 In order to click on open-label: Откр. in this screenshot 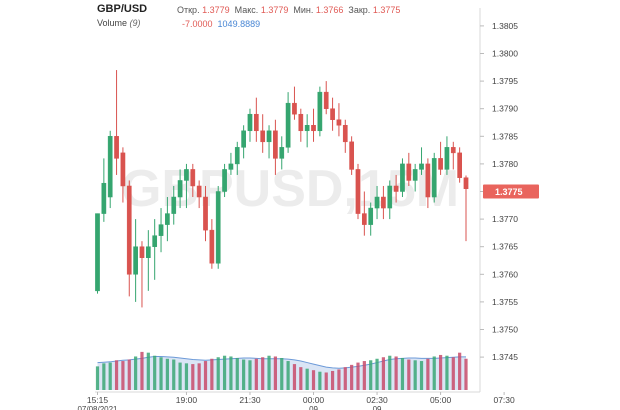, I will do `click(188, 10)`.